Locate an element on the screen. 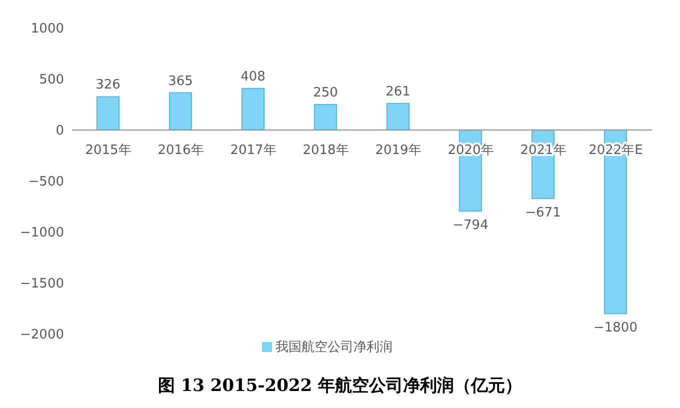  y-tick-label: −1500 is located at coordinates (42, 284).